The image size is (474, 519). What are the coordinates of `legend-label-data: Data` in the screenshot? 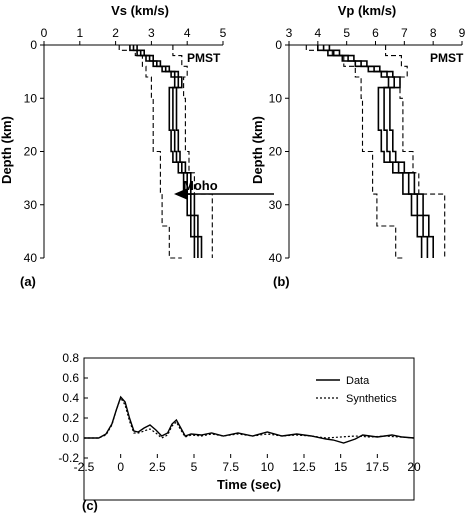 It's located at (358, 381).